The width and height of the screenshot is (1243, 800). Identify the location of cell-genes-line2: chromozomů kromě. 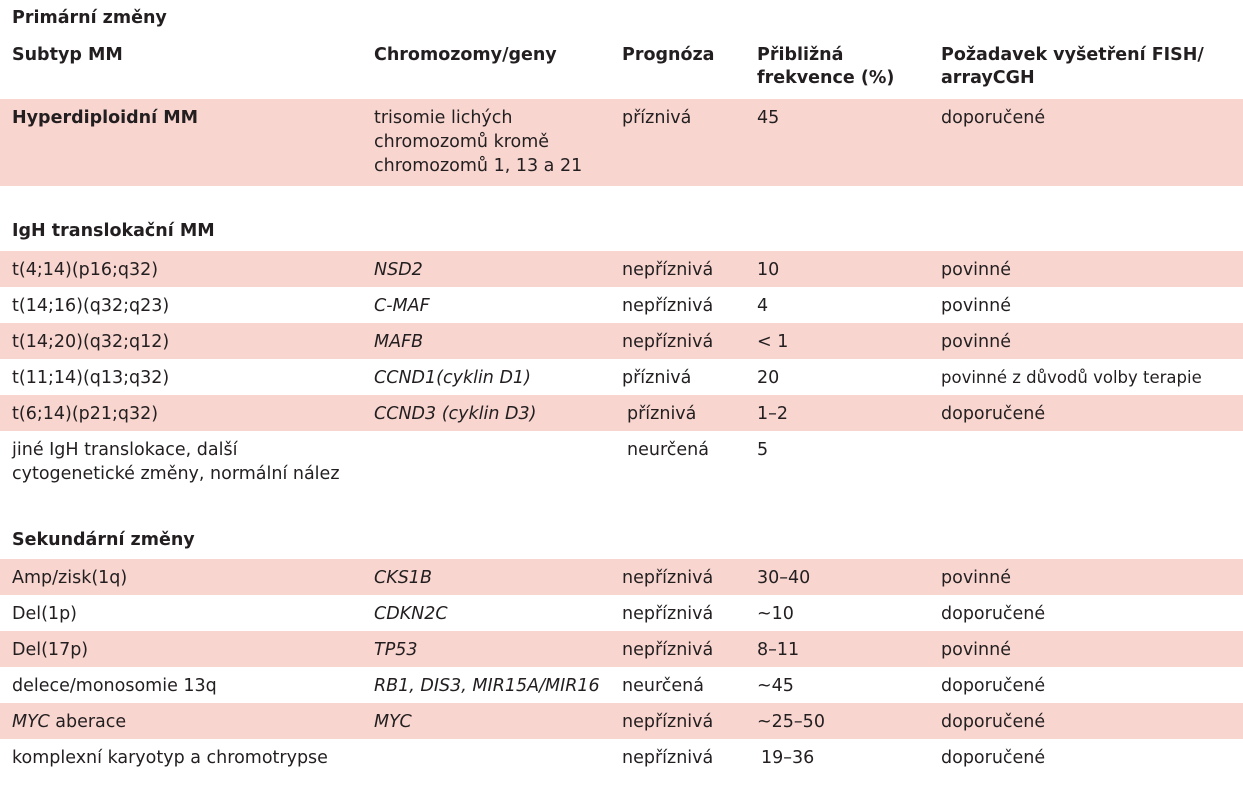
(462, 142).